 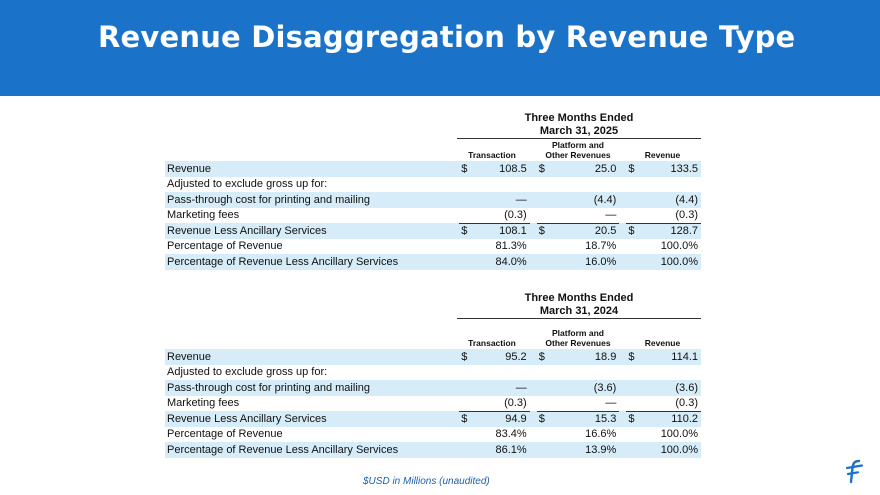 I want to click on revenue-value, so click(x=669, y=373).